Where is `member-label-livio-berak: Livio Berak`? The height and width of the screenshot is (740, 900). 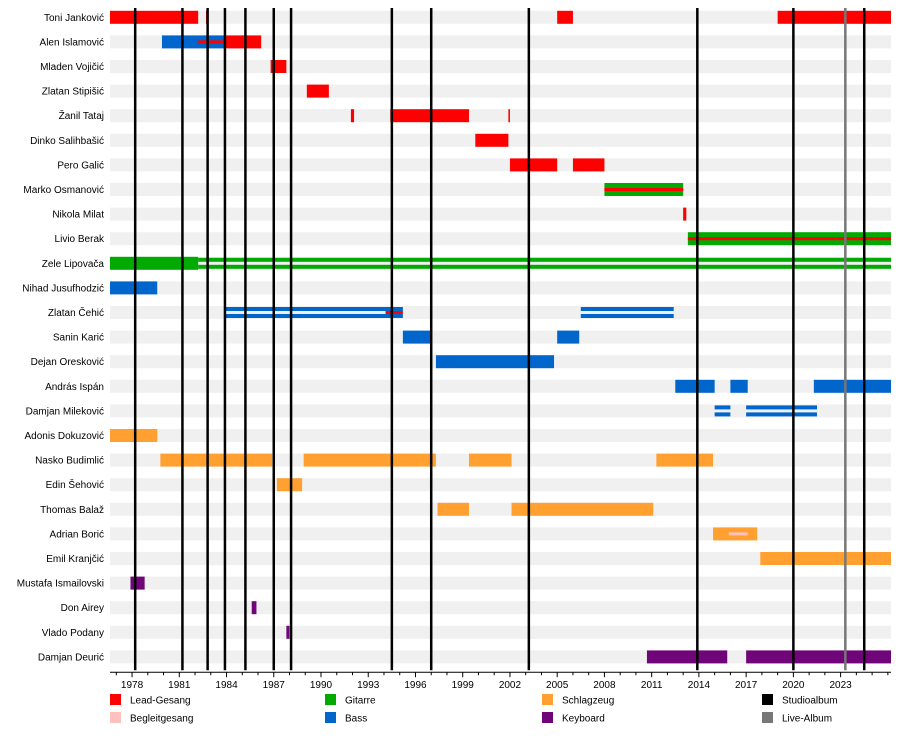
member-label-livio-berak: Livio Berak is located at coordinates (80, 239).